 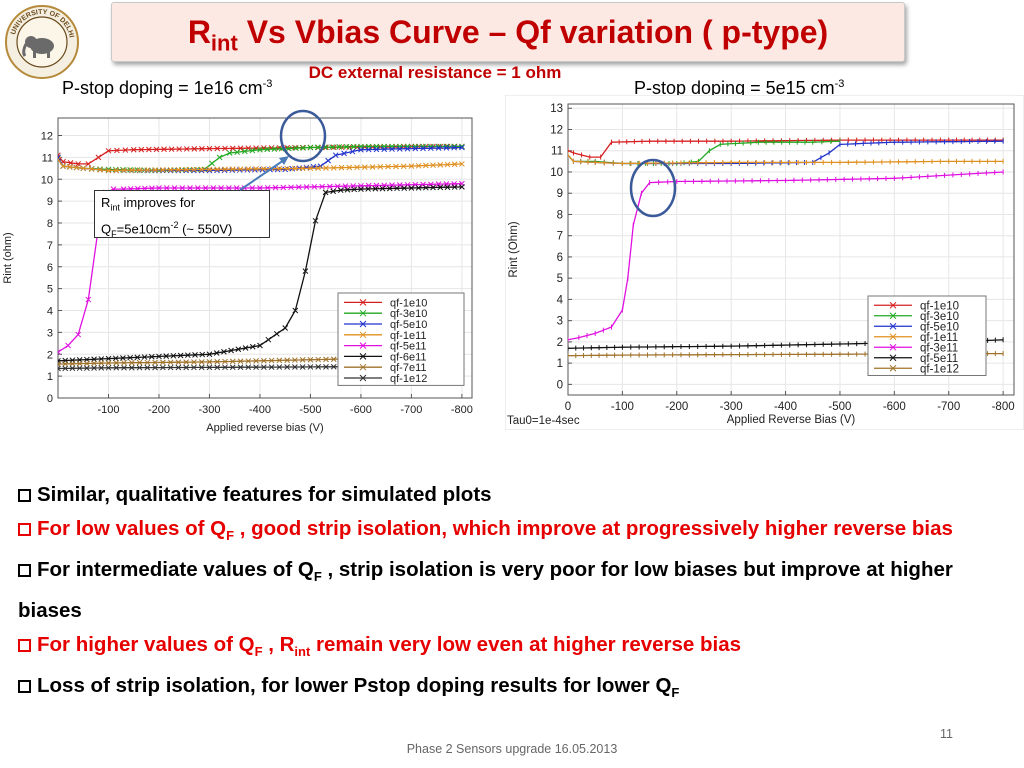 I want to click on y-tick-label: 11, so click(x=557, y=152).